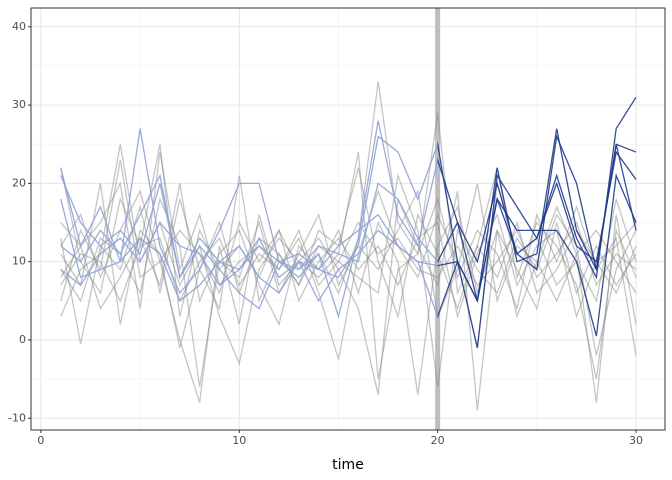 This screenshot has height=480, width=672. I want to click on y-tick-label: 40, so click(19, 26).